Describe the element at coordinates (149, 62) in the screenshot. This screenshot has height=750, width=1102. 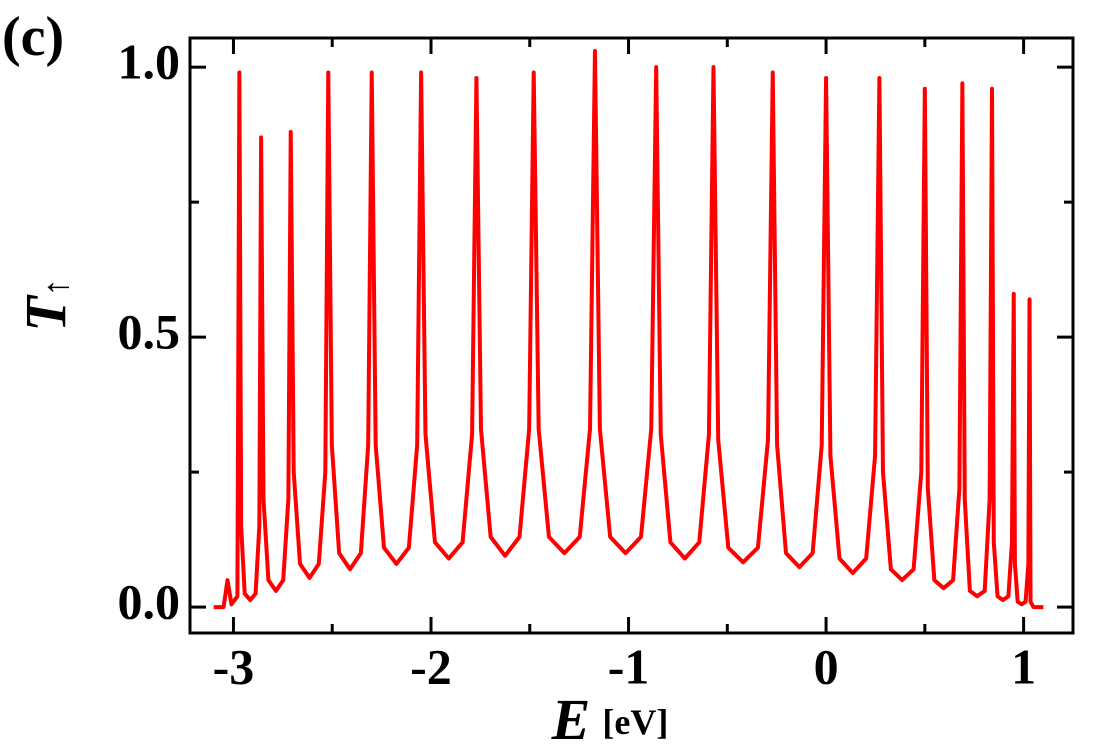
I see `y-tick-label: 1.0` at that location.